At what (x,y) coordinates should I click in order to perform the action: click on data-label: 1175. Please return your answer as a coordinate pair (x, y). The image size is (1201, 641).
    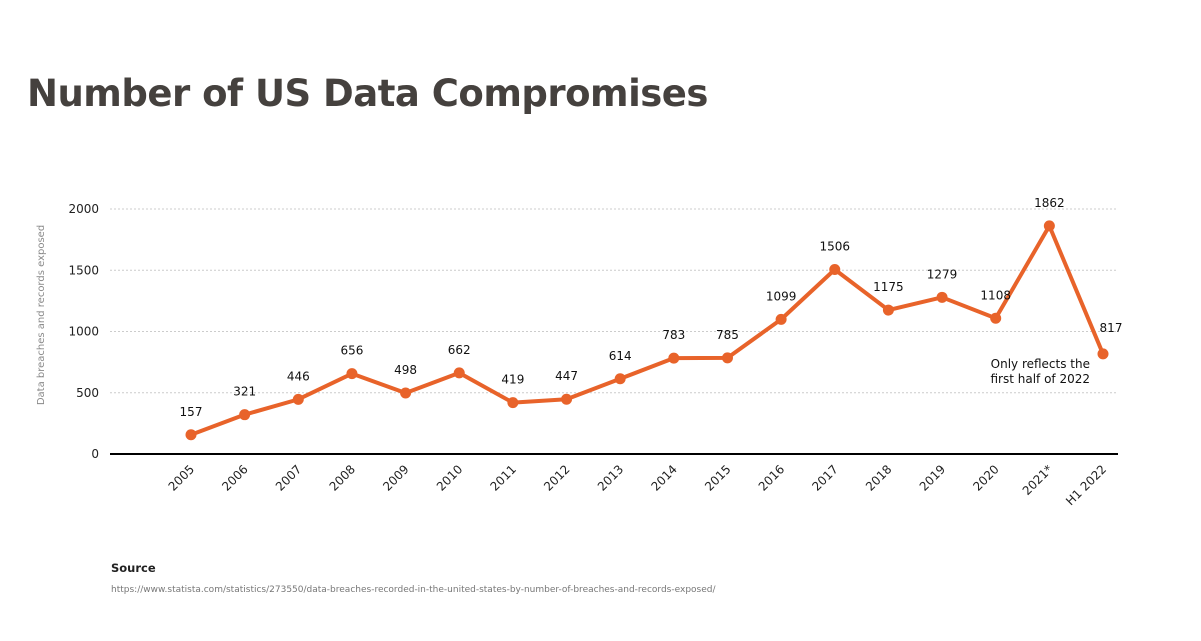
    Looking at the image, I should click on (888, 287).